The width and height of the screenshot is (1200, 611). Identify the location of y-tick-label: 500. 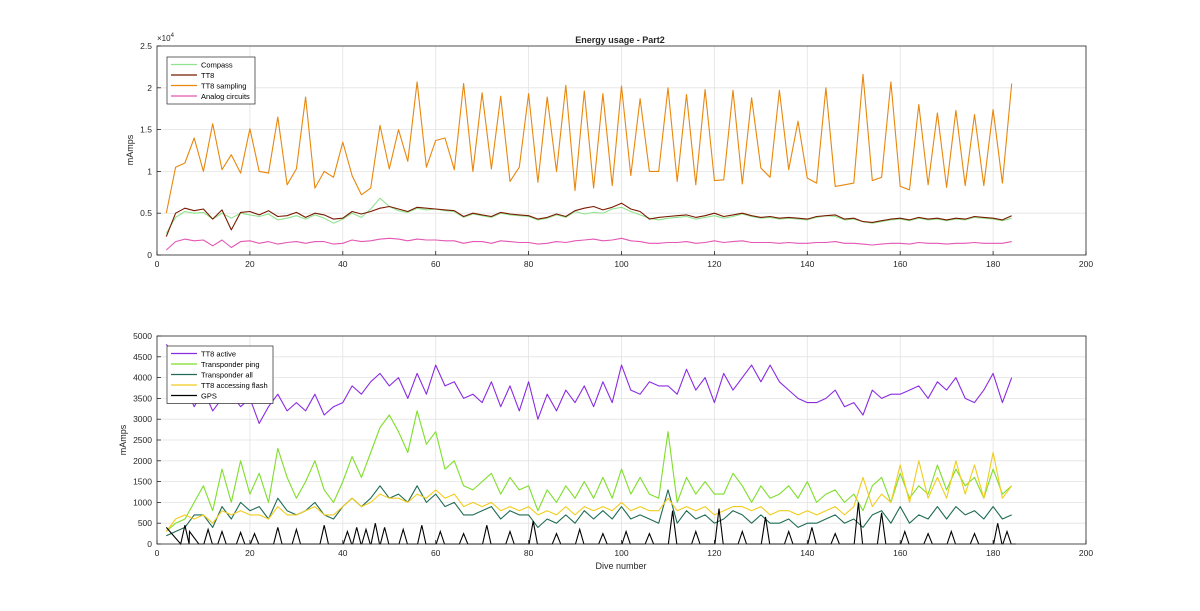
(145, 523).